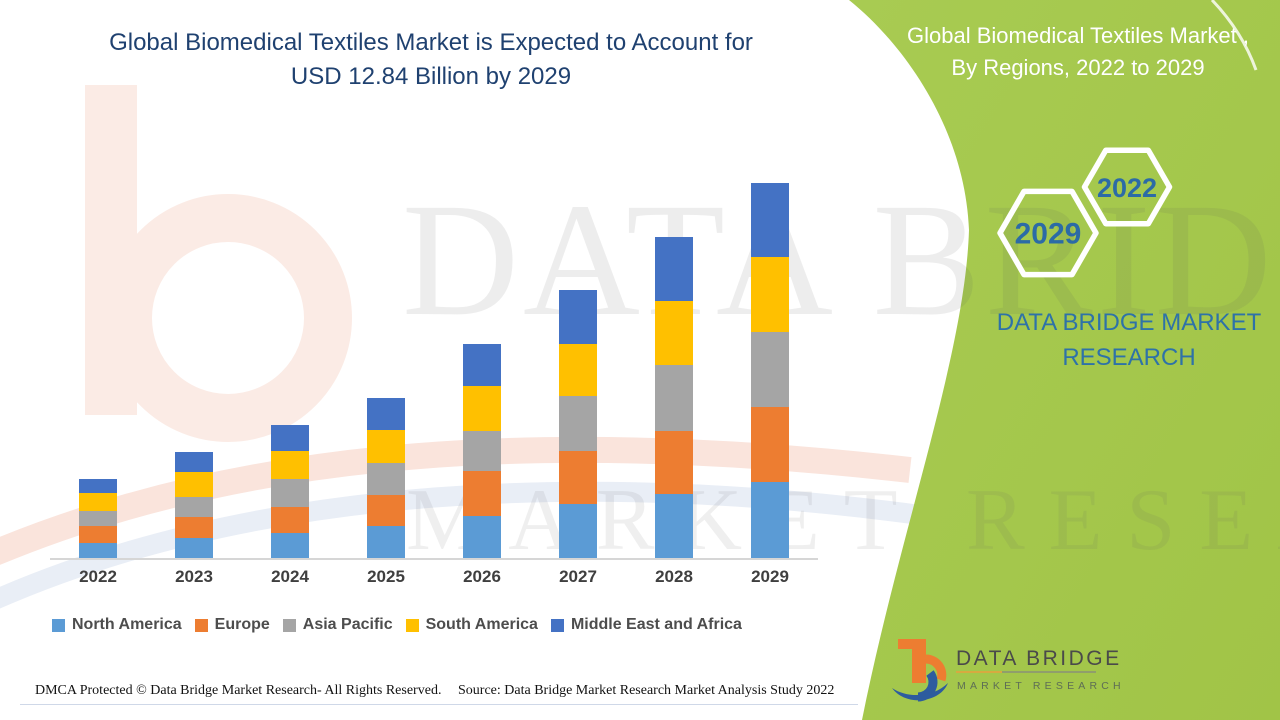  Describe the element at coordinates (98, 486) in the screenshot. I see `bar-segment-middle-east-and-africa-2022` at that location.